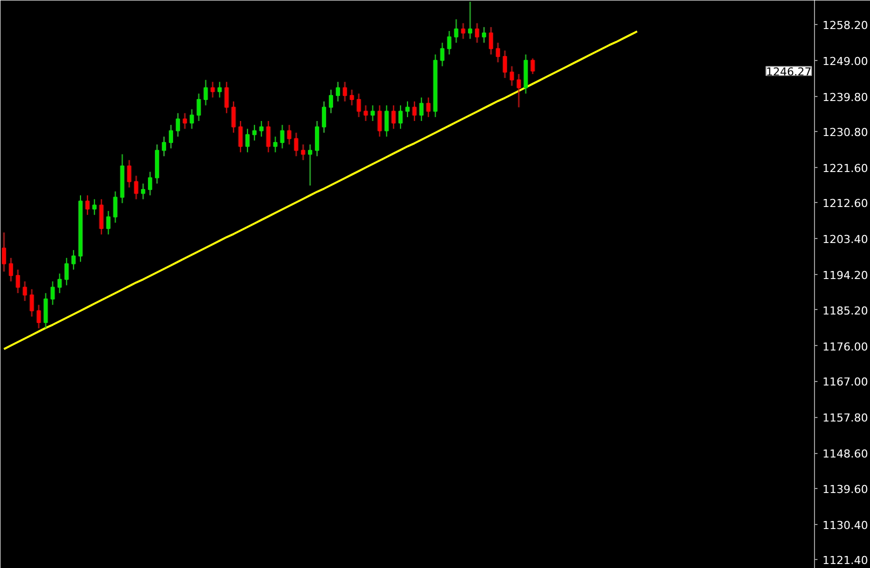 This screenshot has width=870, height=568. Describe the element at coordinates (845, 347) in the screenshot. I see `y-tick-label: 1176.00` at that location.